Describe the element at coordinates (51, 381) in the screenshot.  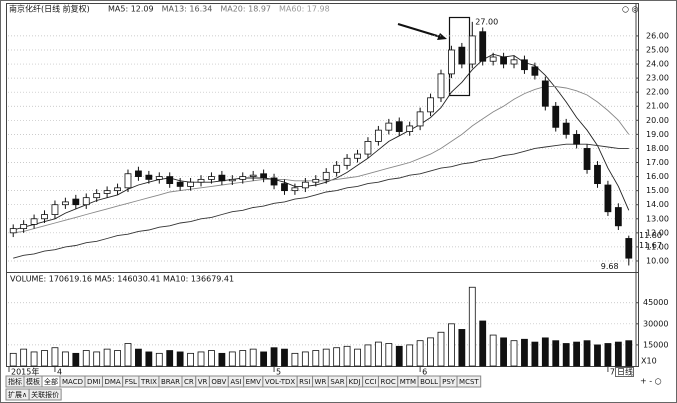
I see `tab-label: 全部` at that location.